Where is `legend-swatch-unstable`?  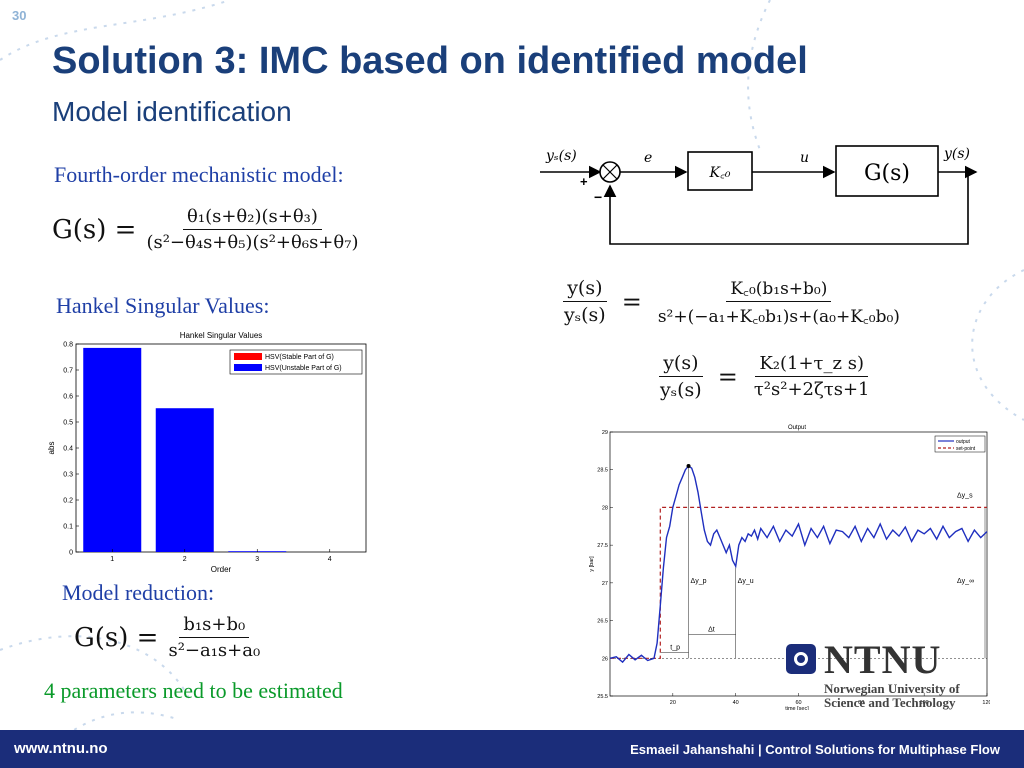 legend-swatch-unstable is located at coordinates (248, 367).